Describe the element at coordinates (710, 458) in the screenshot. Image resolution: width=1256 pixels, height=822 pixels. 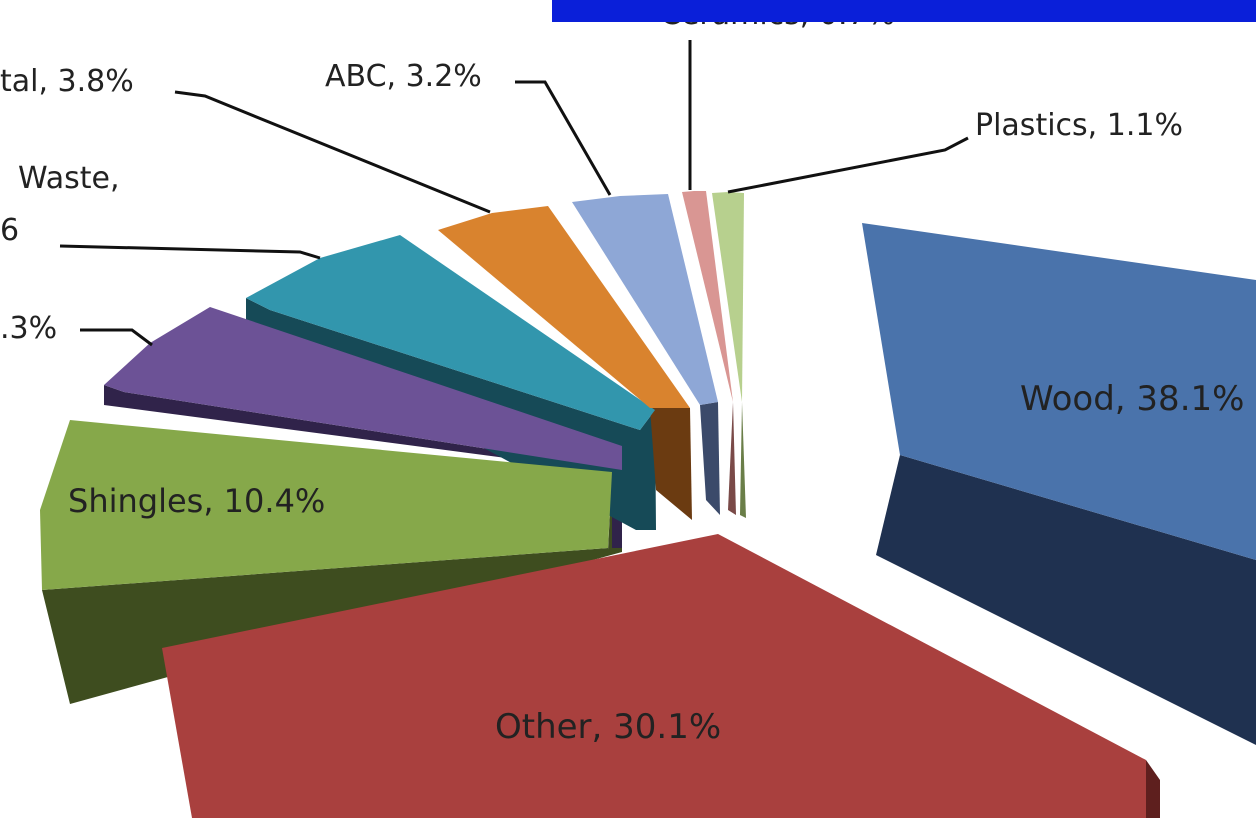
I see `abc-slice-side` at that location.